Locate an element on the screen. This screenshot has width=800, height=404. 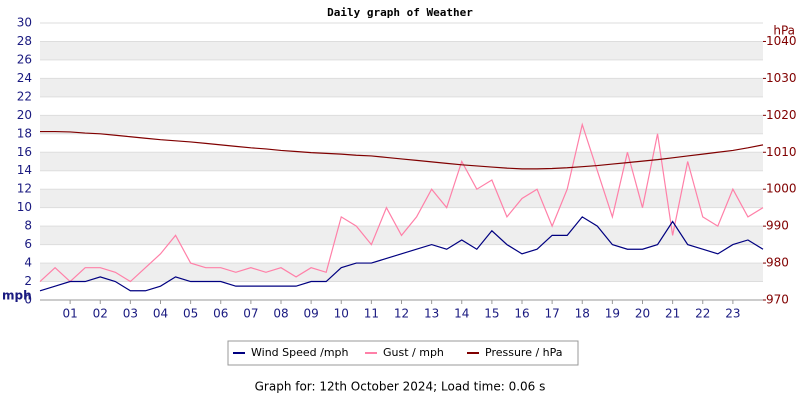
y2-tick-label: 980 is located at coordinates (777, 263).